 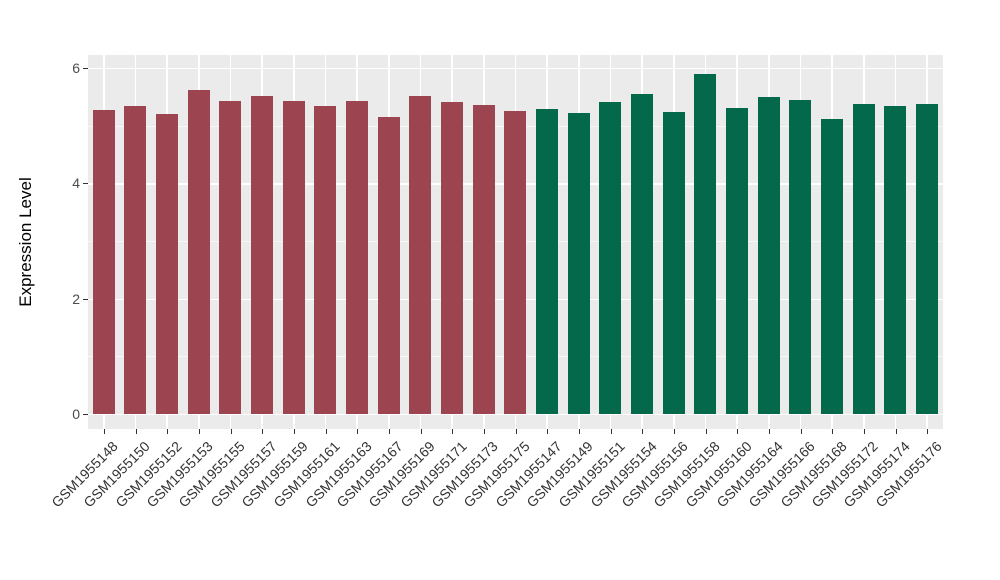 What do you see at coordinates (578, 263) in the screenshot?
I see `bar-GSM1955149` at bounding box center [578, 263].